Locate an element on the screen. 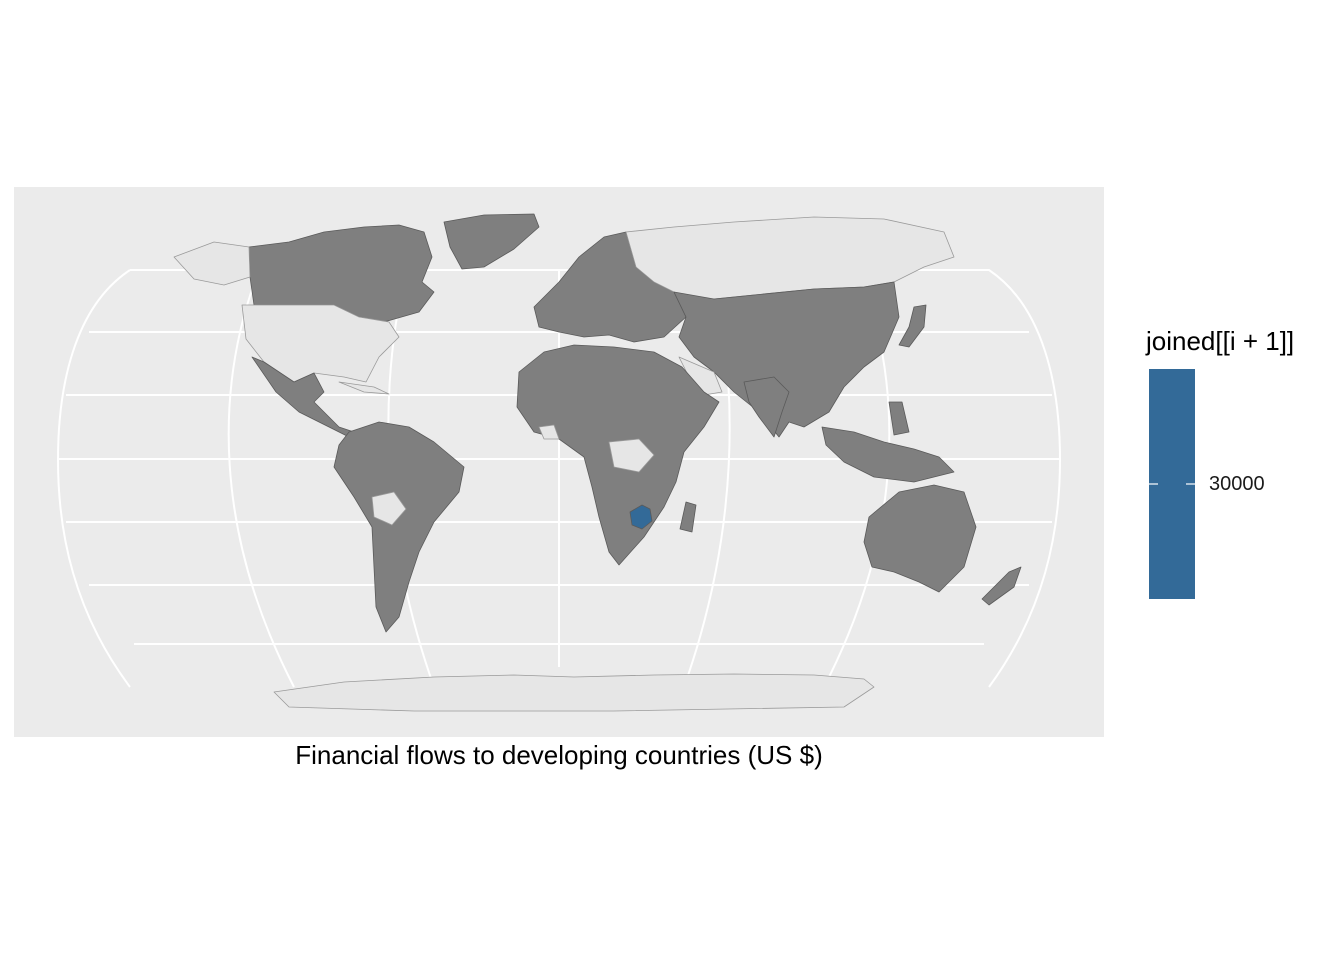 Image resolution: width=1344 pixels, height=960 pixels. country-madagascar is located at coordinates (688, 517).